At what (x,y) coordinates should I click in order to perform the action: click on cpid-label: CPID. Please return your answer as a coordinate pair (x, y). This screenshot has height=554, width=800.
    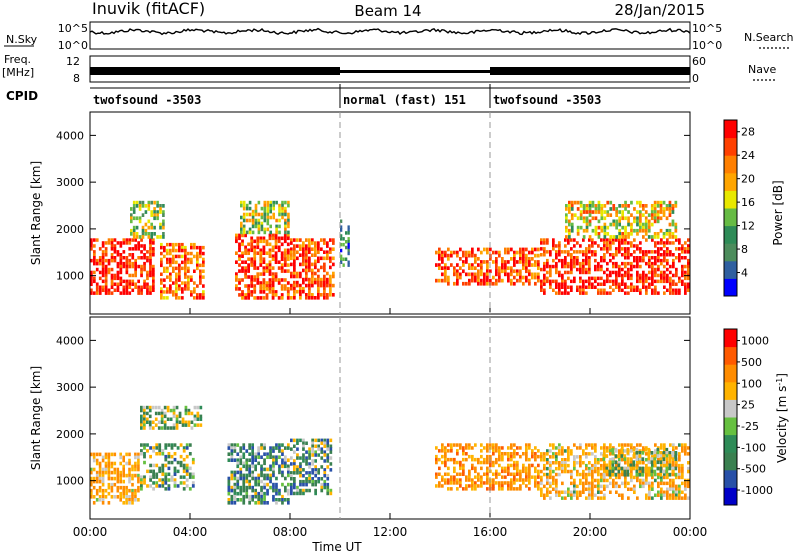
    Looking at the image, I should click on (22, 96).